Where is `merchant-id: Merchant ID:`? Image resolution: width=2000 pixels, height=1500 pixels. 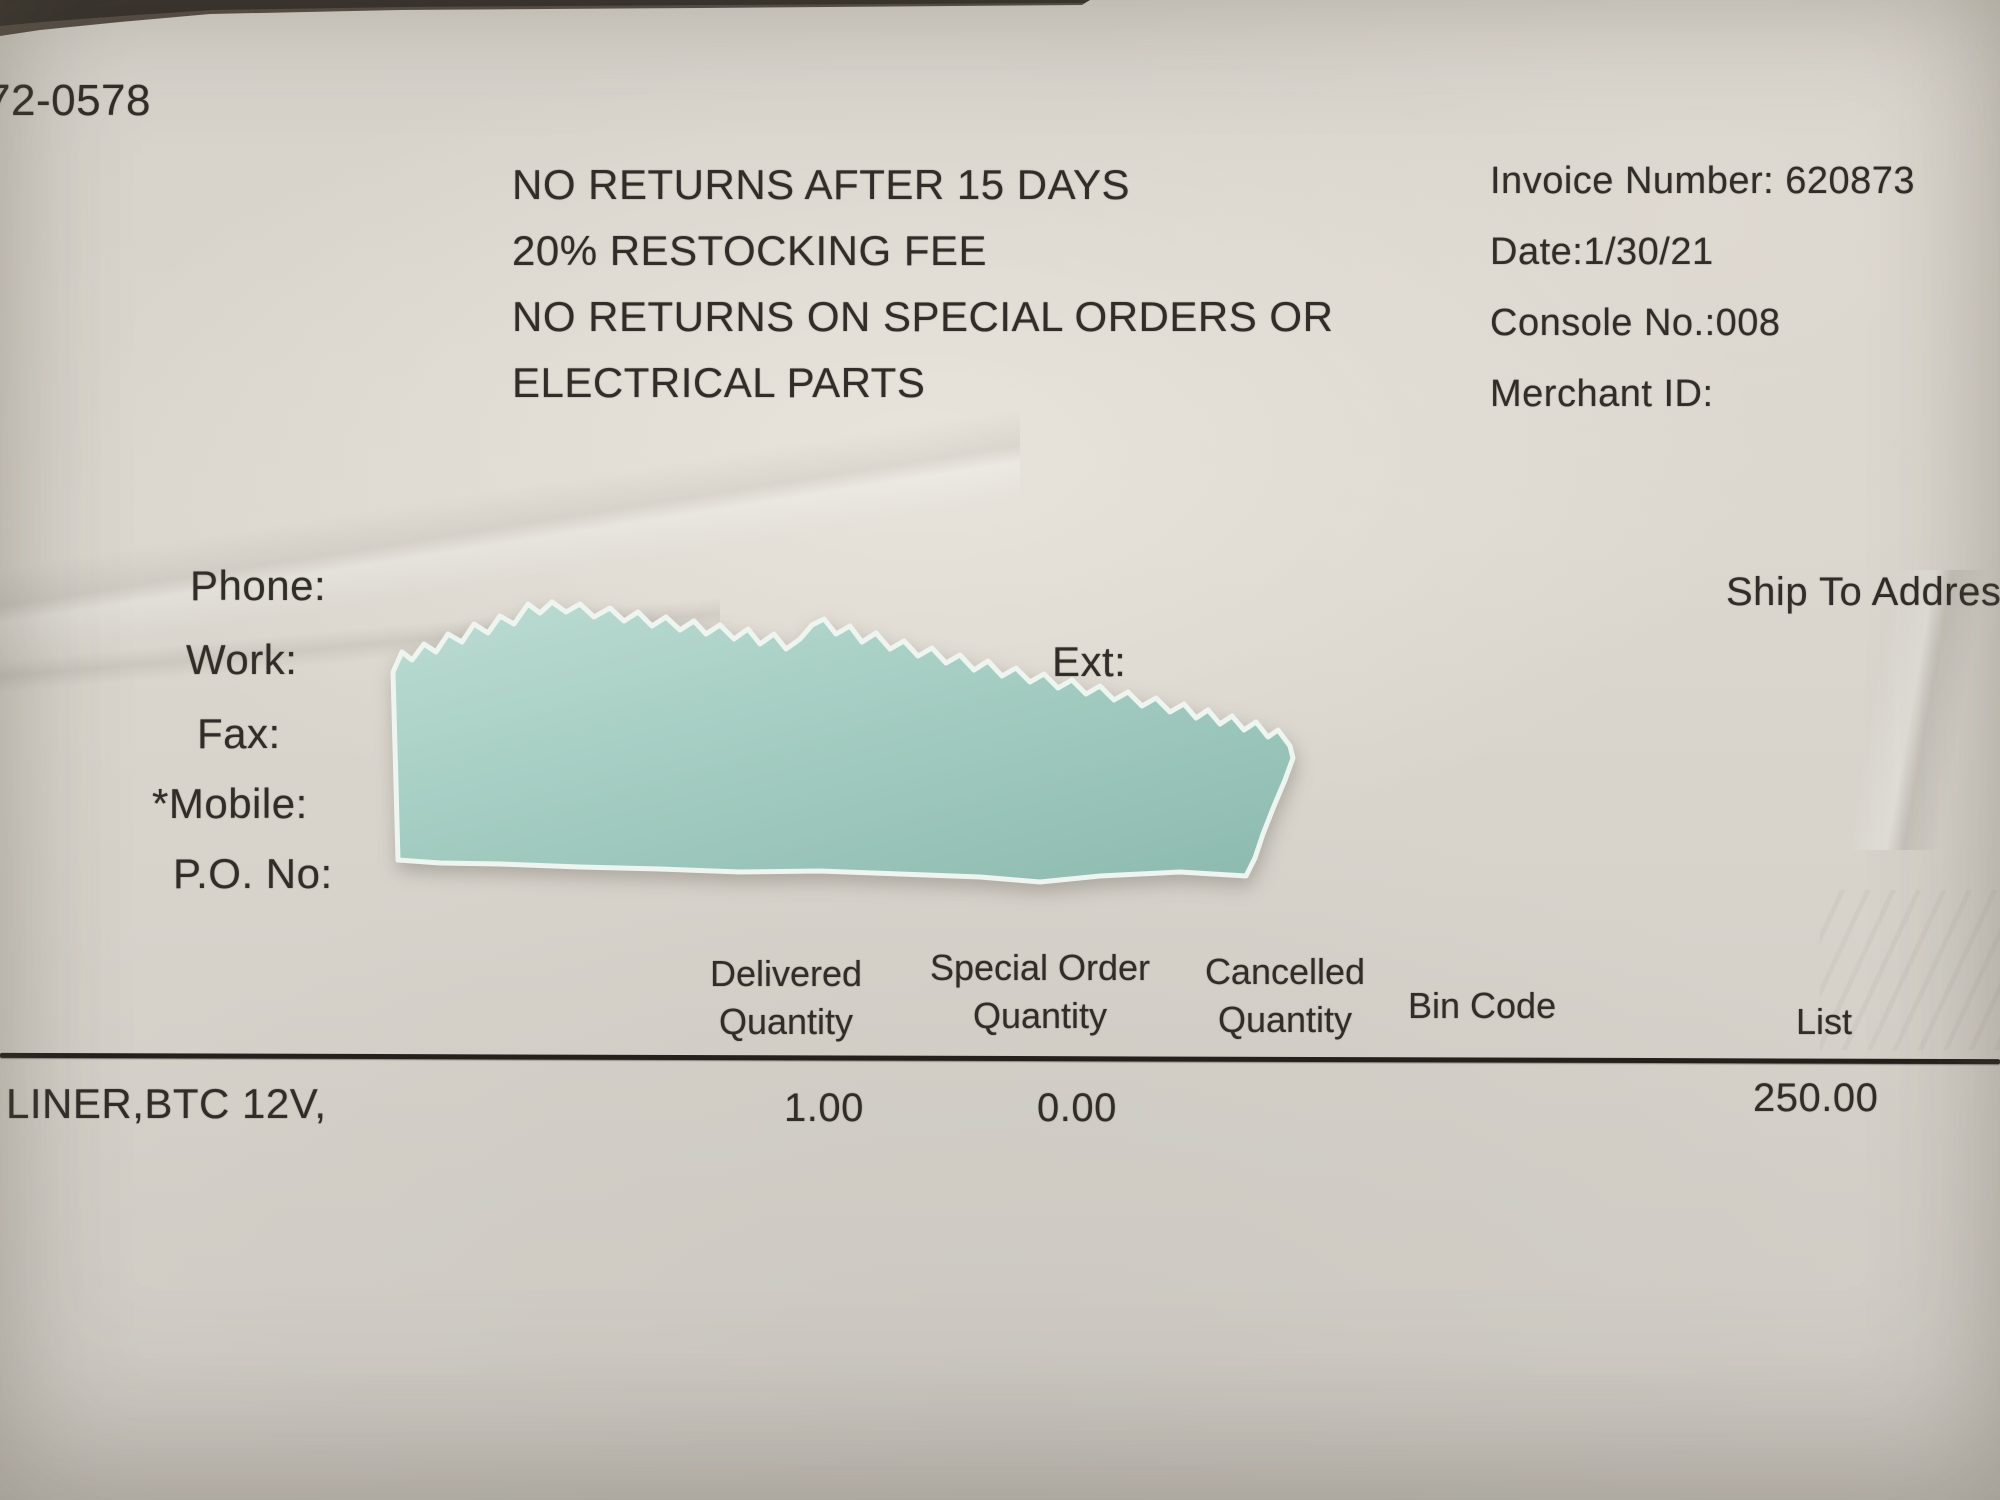
merchant-id: Merchant ID: is located at coordinates (1602, 394).